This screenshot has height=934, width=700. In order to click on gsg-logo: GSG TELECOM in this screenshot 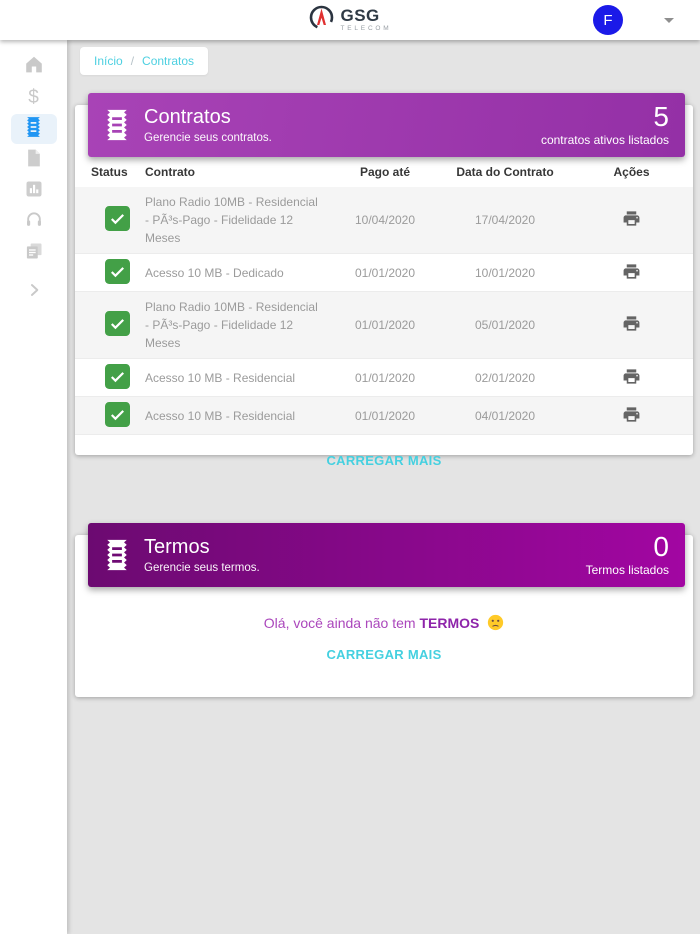, I will do `click(349, 20)`.